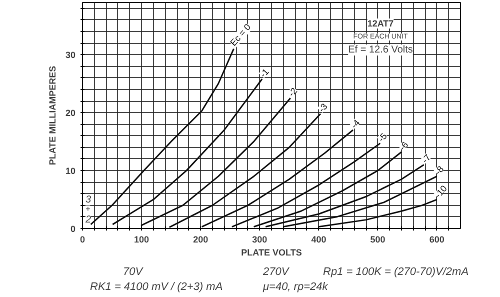  Describe the element at coordinates (133, 272) in the screenshot. I see `text: 70V` at that location.